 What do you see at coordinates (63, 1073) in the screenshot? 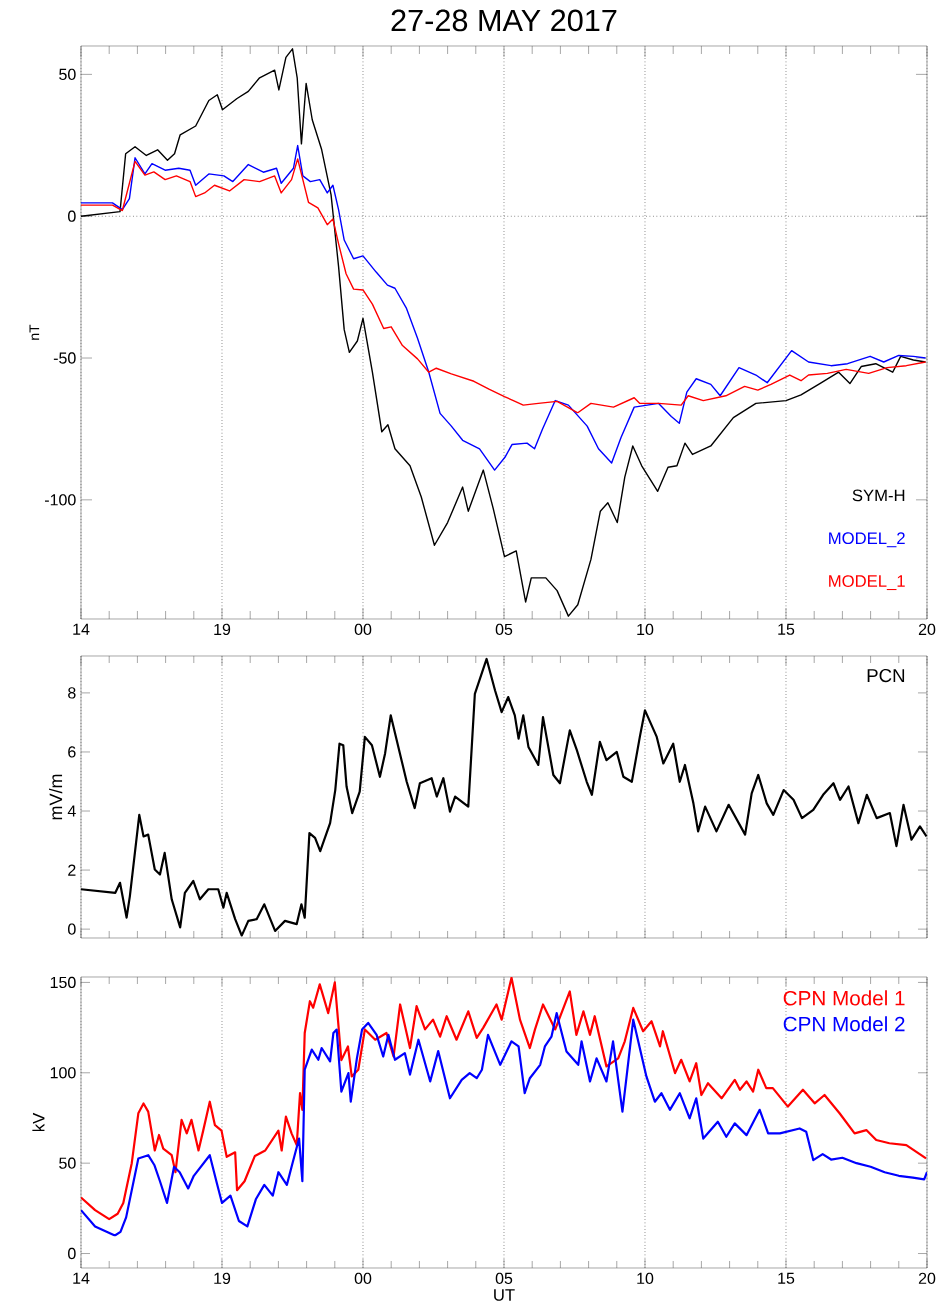
I see `y-tick-label: 100` at bounding box center [63, 1073].